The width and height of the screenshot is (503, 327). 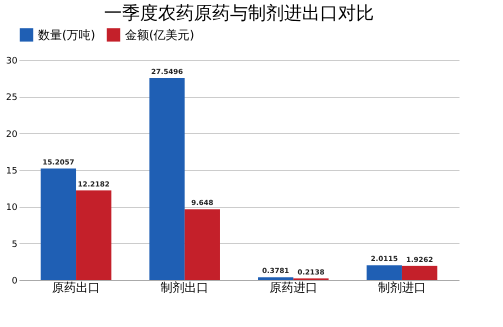 What do you see at coordinates (239, 13) in the screenshot?
I see `chart-title: 一季度农药原药与制剂进出口对比` at bounding box center [239, 13].